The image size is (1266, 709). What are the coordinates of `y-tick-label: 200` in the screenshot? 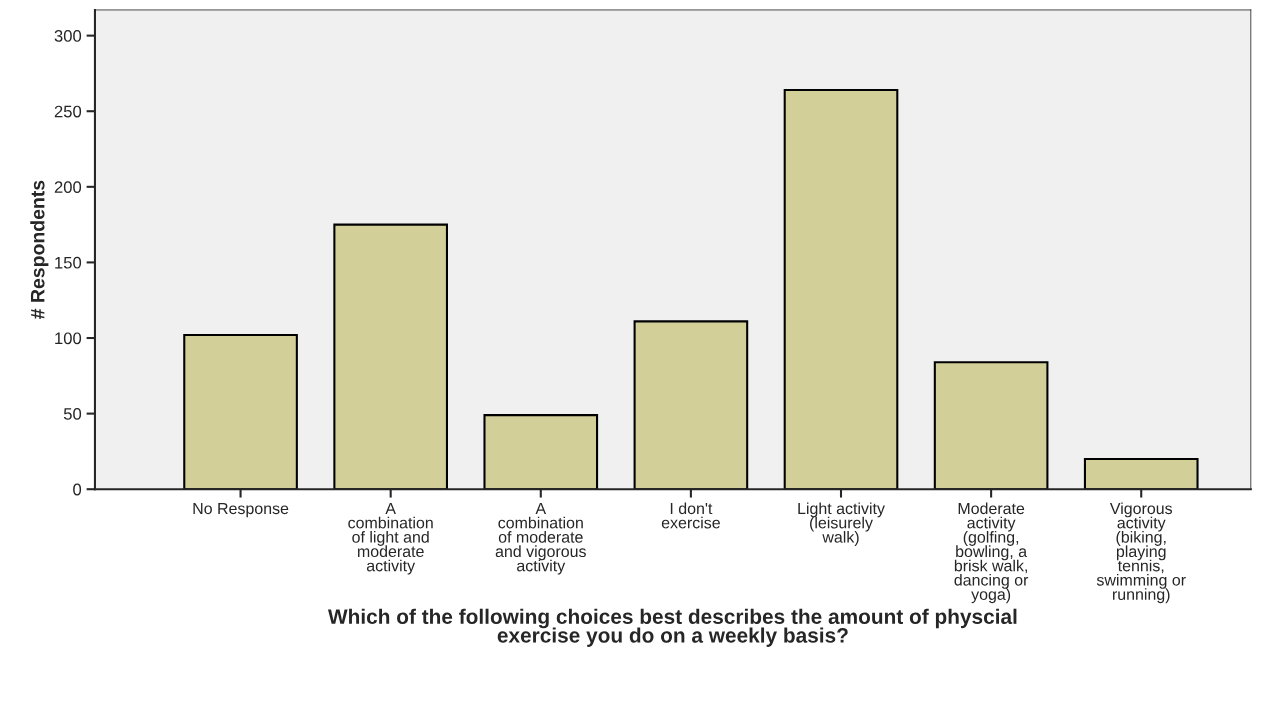 It's located at (68, 187).